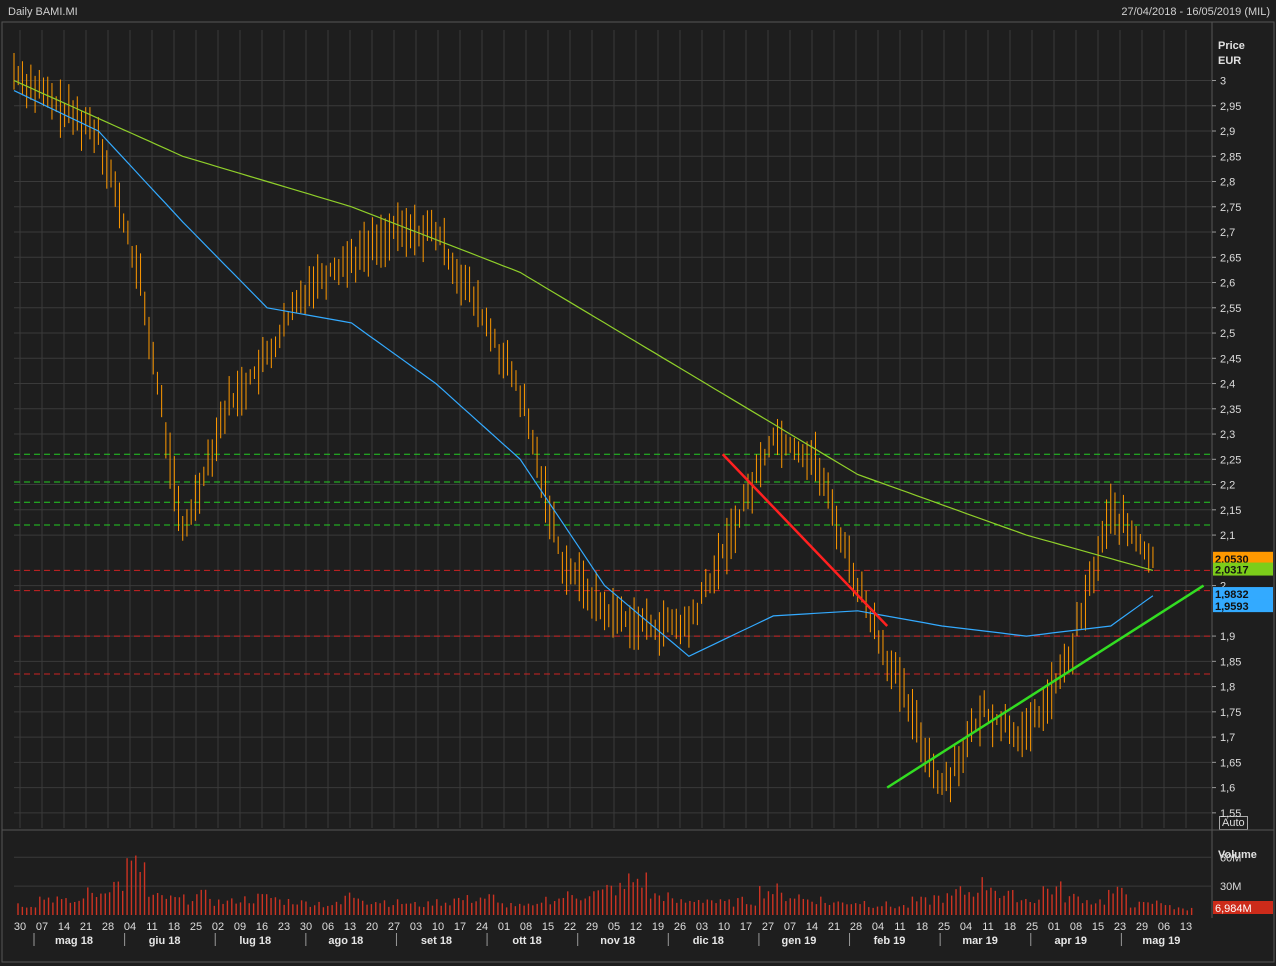  What do you see at coordinates (1230, 511) in the screenshot?
I see `price-tick-label: 2,15` at bounding box center [1230, 511].